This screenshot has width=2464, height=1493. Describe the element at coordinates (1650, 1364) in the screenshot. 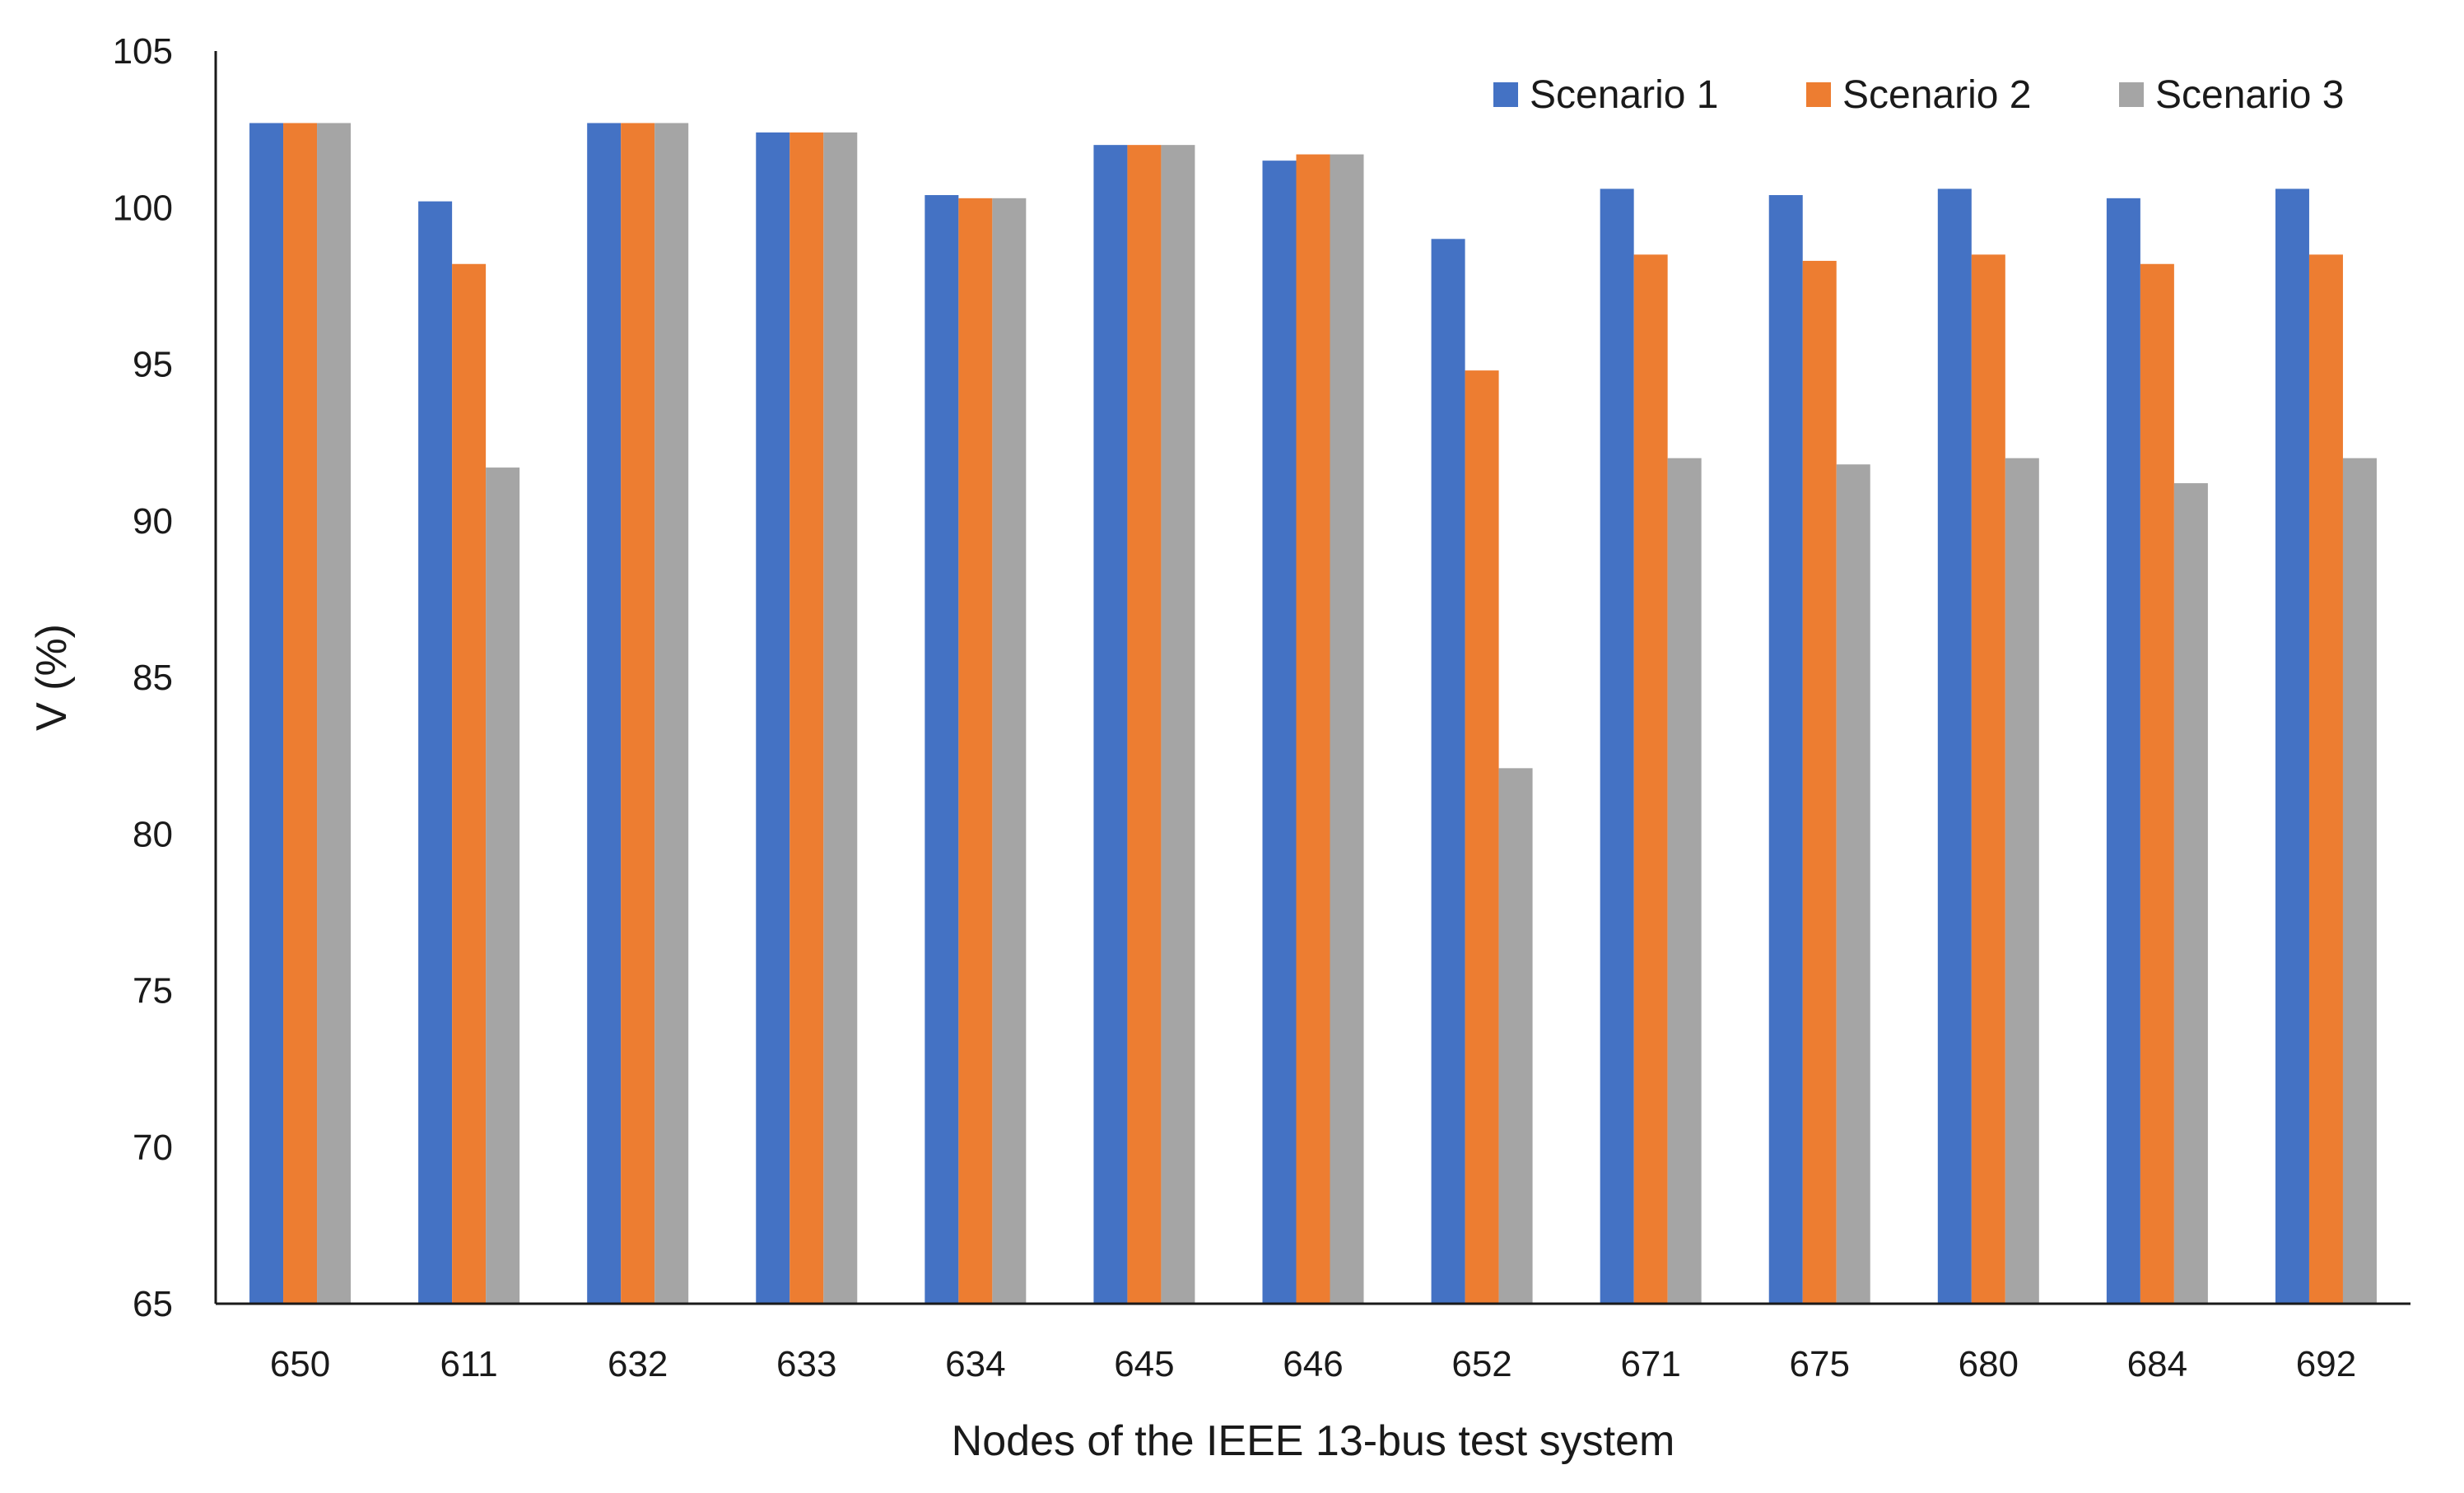

I see `x-tick-label: 671` at that location.